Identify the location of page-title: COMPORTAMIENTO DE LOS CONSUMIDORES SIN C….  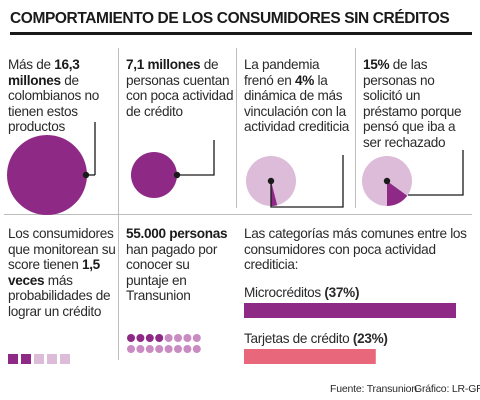
(230, 18).